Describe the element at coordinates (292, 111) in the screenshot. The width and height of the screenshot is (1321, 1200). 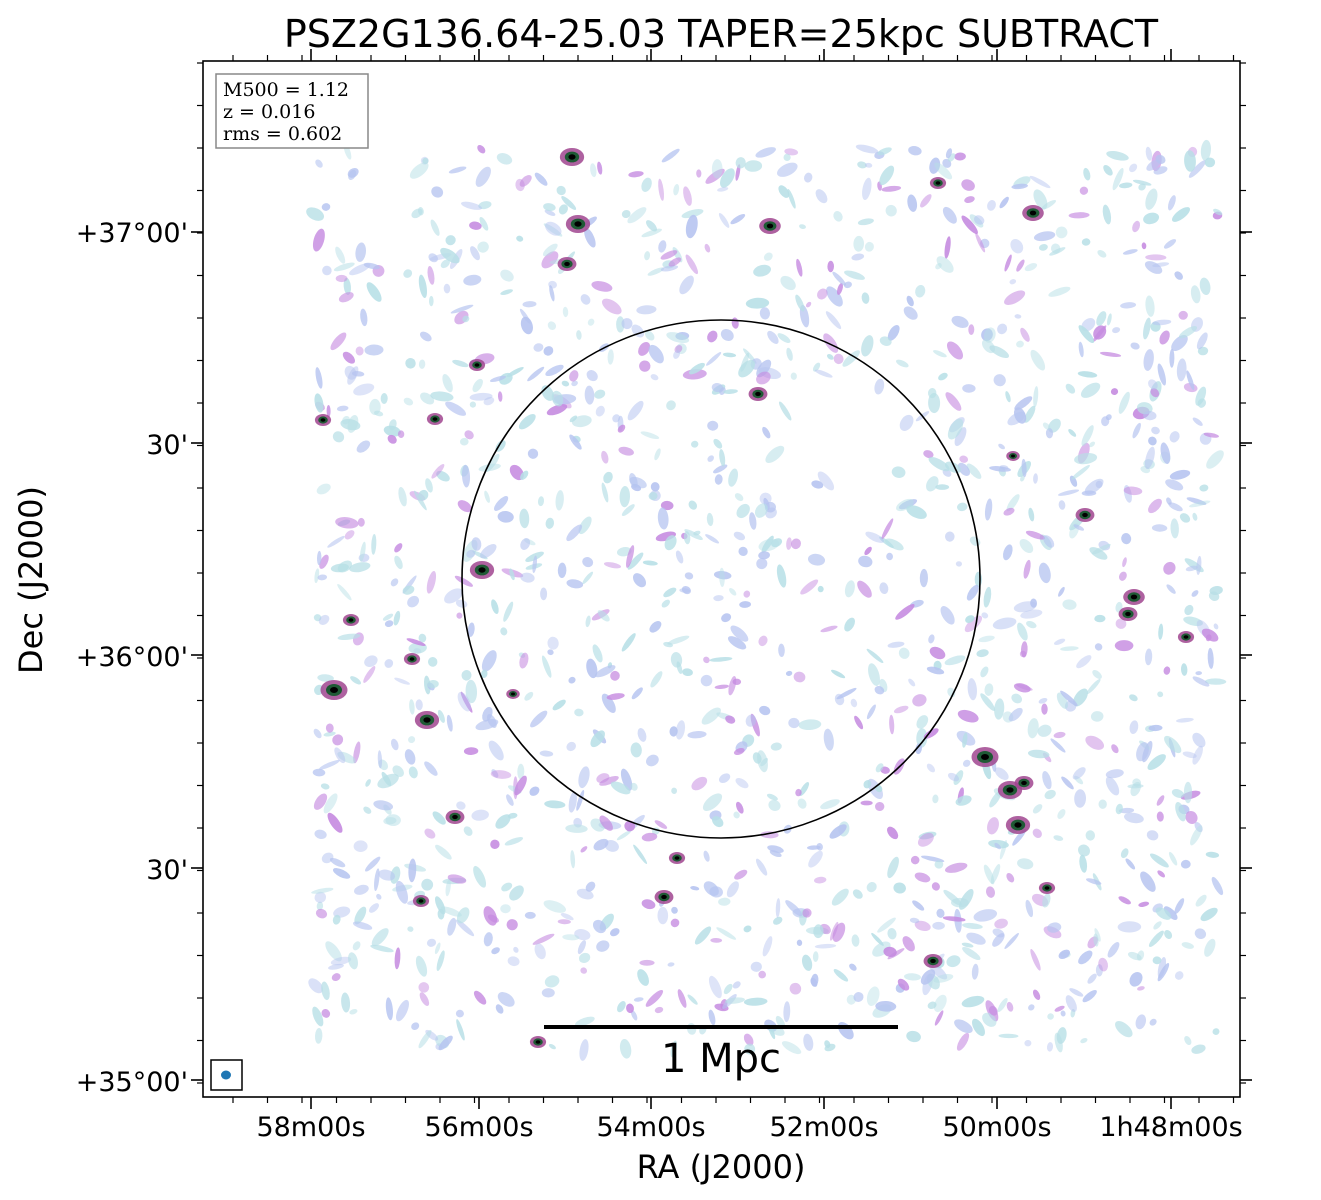
I see `info-box-frame` at that location.